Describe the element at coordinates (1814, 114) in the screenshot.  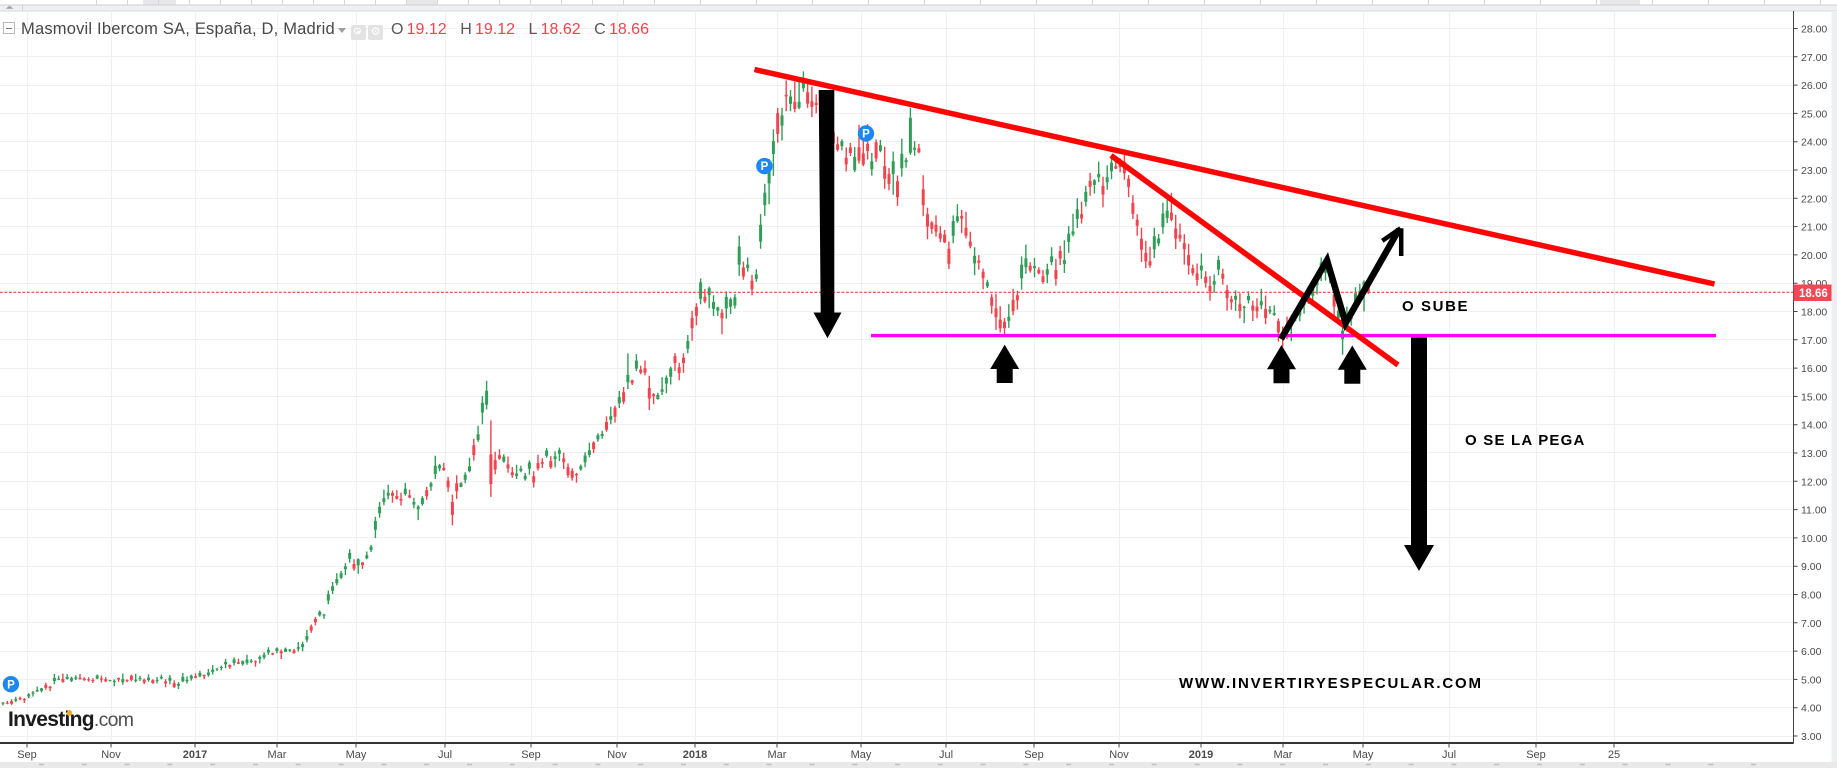
I see `svg-text: 25.00` at that location.